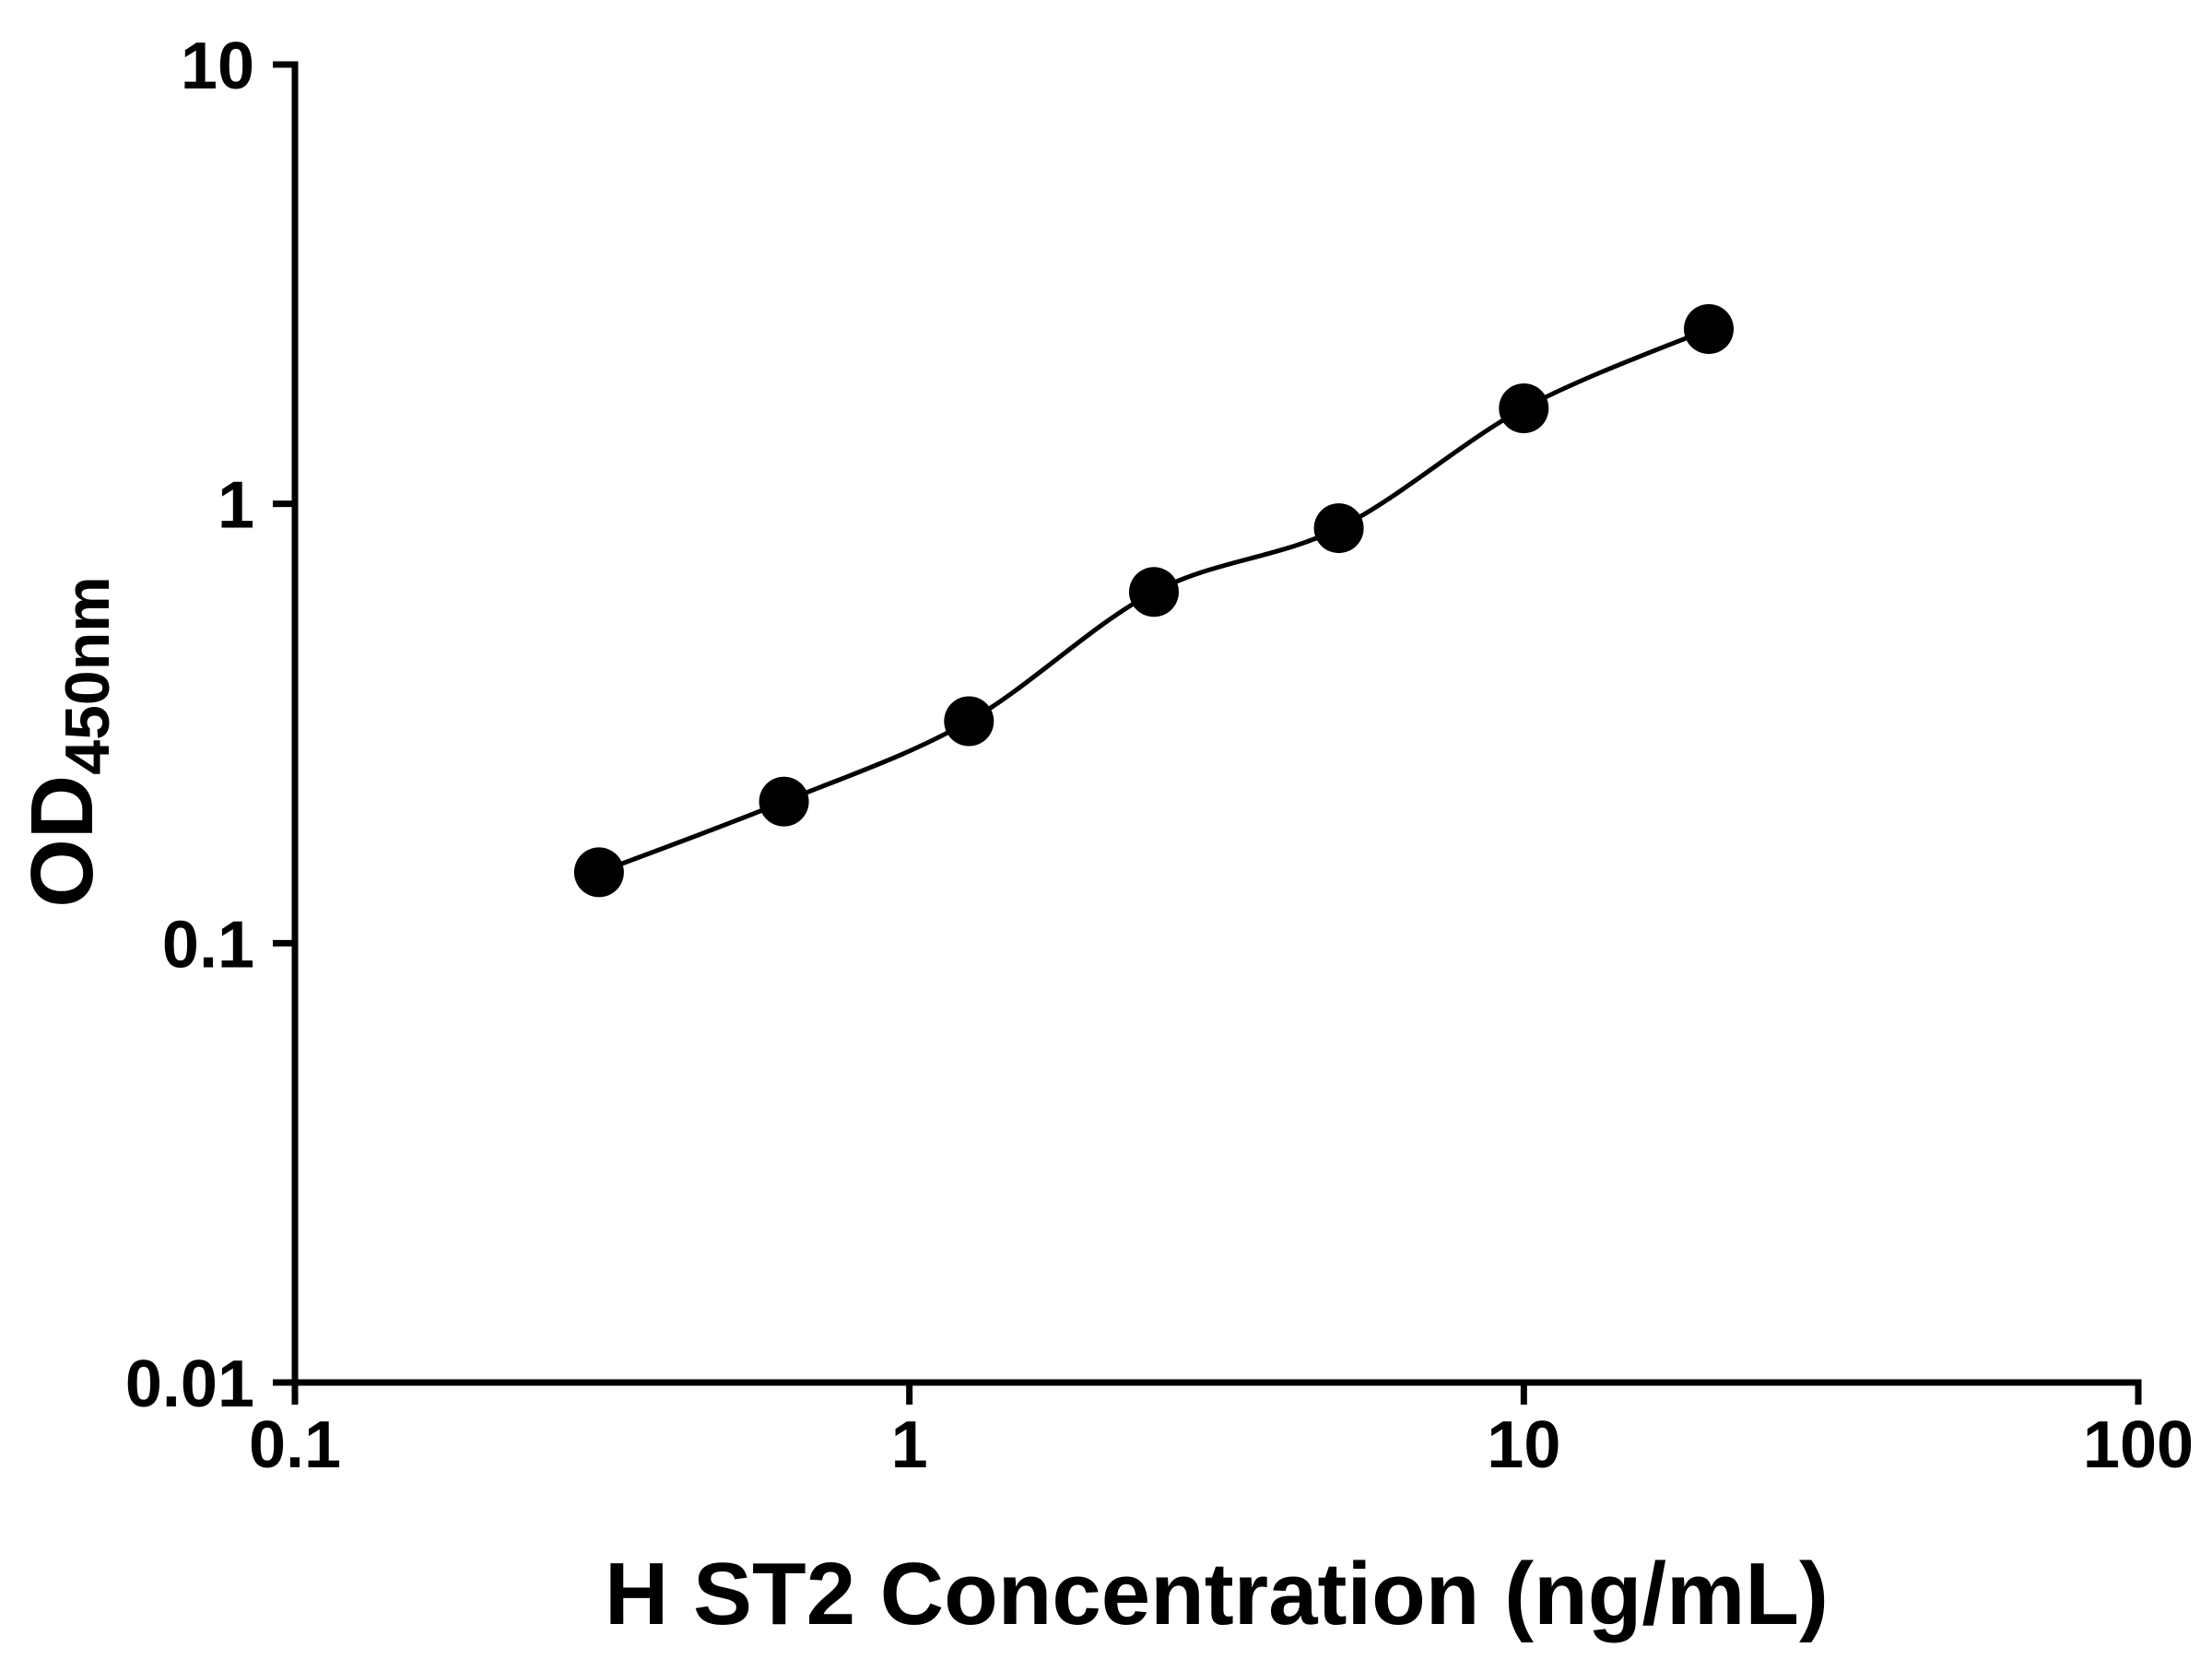 This screenshot has width=2212, height=1659. Describe the element at coordinates (295, 1445) in the screenshot. I see `x-tick-label: 0.1` at that location.